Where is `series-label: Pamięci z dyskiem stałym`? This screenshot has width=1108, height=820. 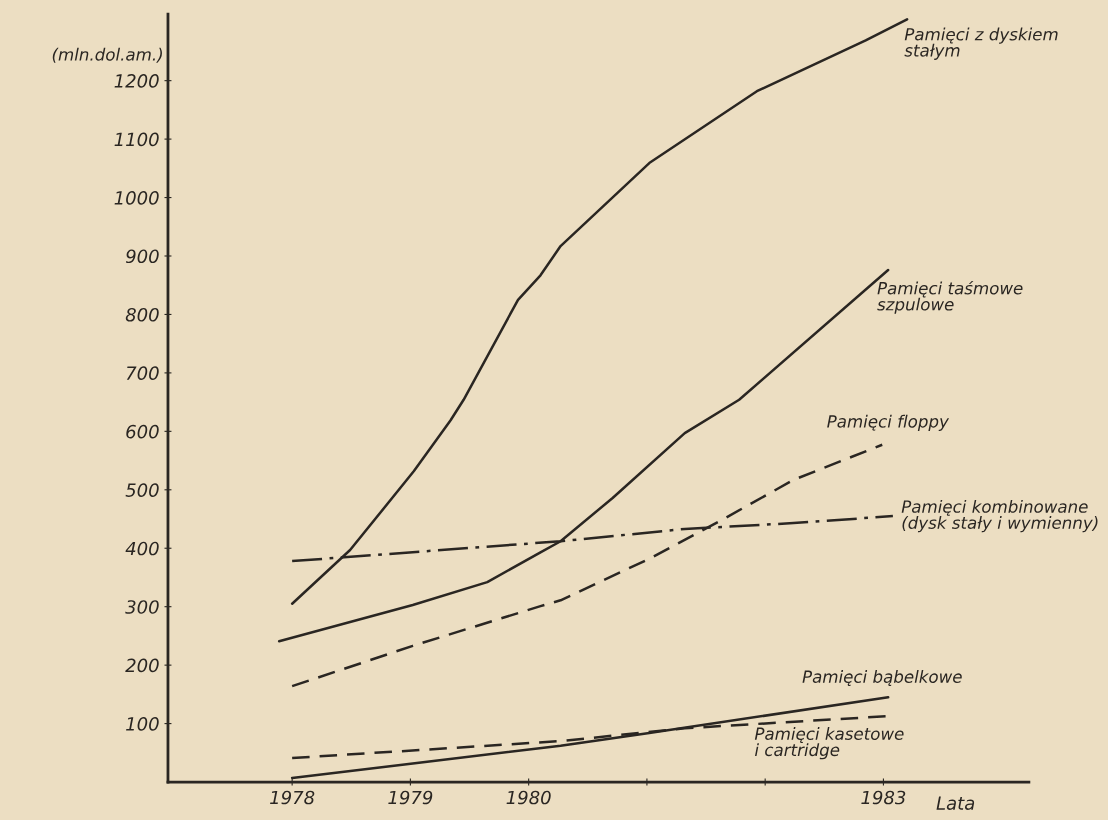
series-label: Pamięci z dyskiem stałym is located at coordinates (981, 43).